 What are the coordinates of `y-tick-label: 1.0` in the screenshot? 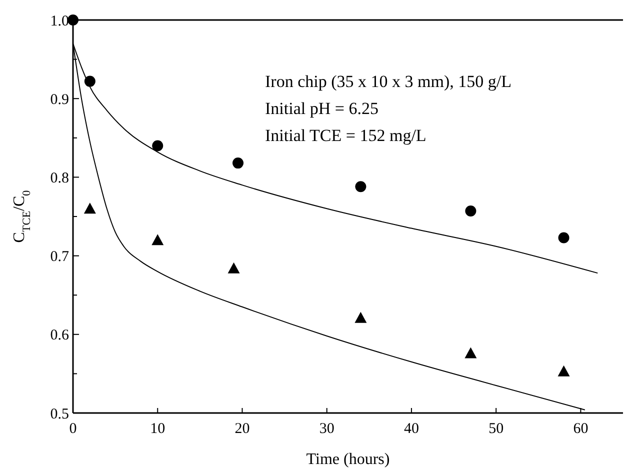 It's located at (59, 21).